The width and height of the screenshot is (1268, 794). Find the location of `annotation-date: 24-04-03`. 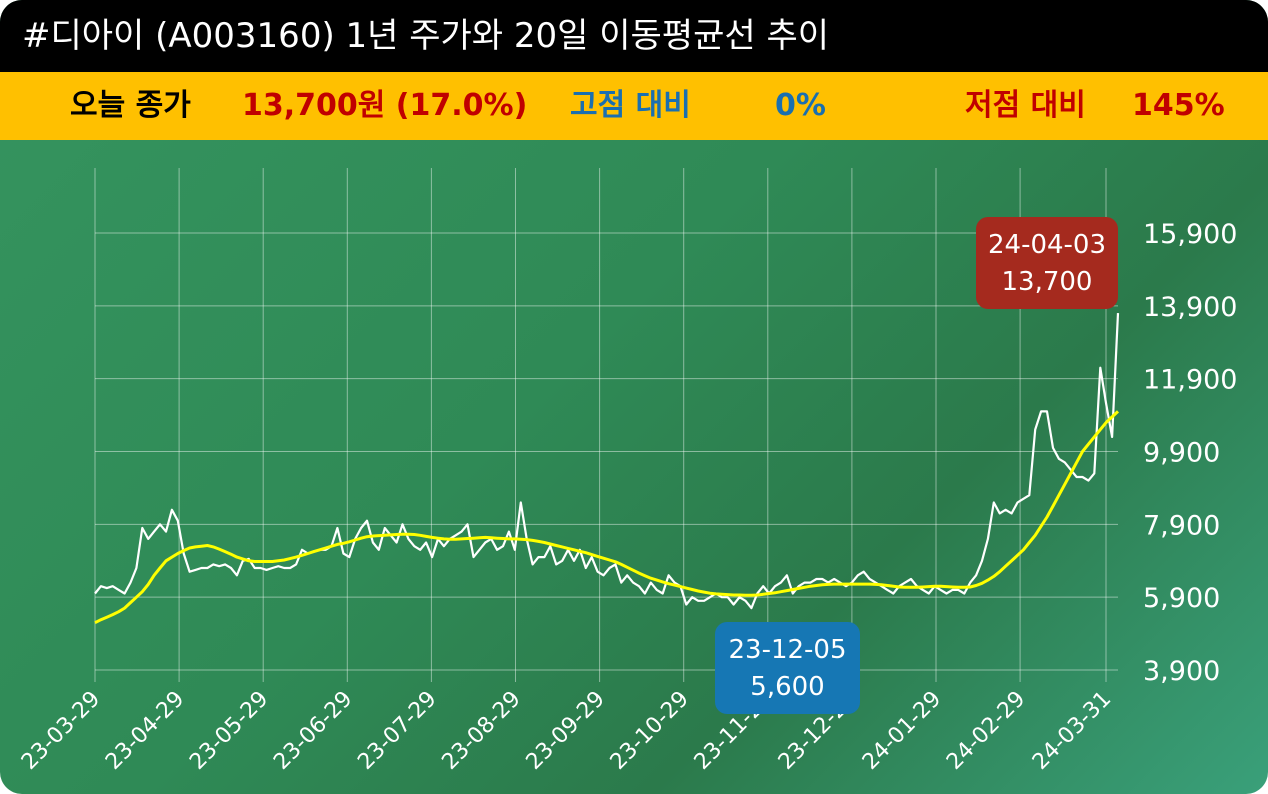

annotation-date: 24-04-03 is located at coordinates (1047, 245).